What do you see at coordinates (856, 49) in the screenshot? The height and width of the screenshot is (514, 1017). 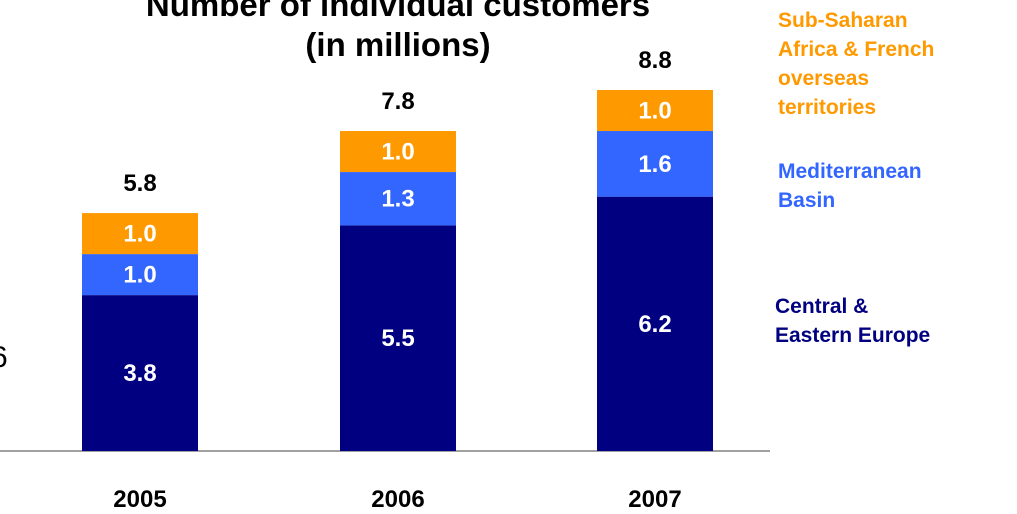 I see `legend-entry-text: Africa & French` at bounding box center [856, 49].